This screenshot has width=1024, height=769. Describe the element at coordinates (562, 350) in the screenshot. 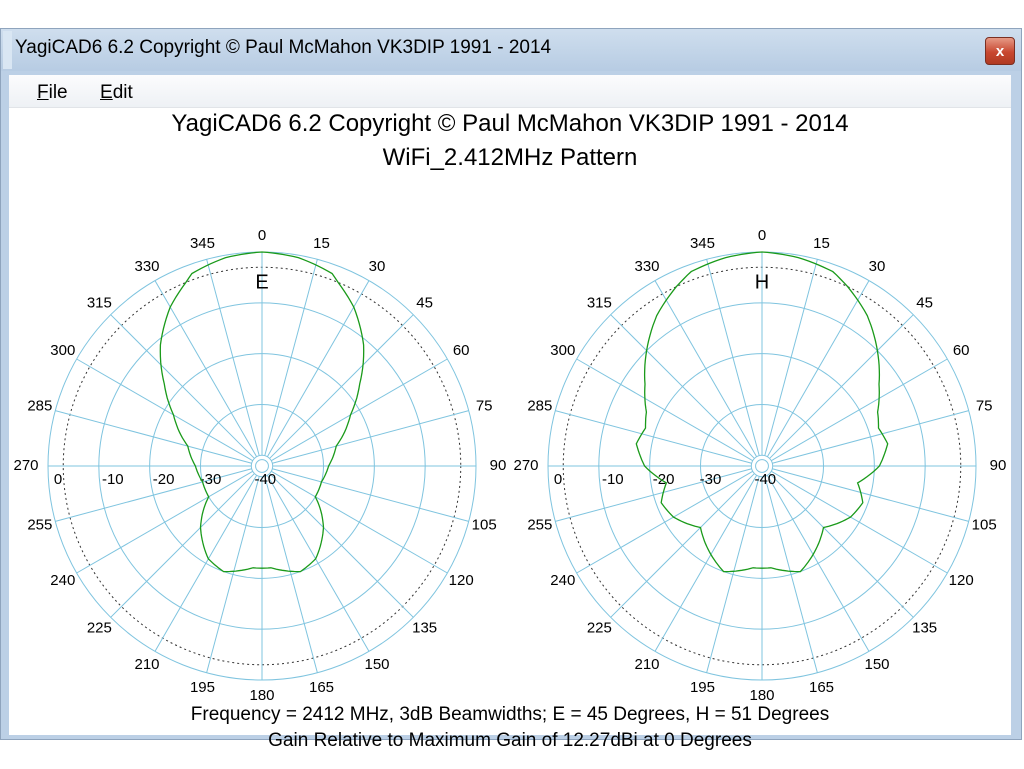

I see `h-plane-angle-label: 300` at that location.